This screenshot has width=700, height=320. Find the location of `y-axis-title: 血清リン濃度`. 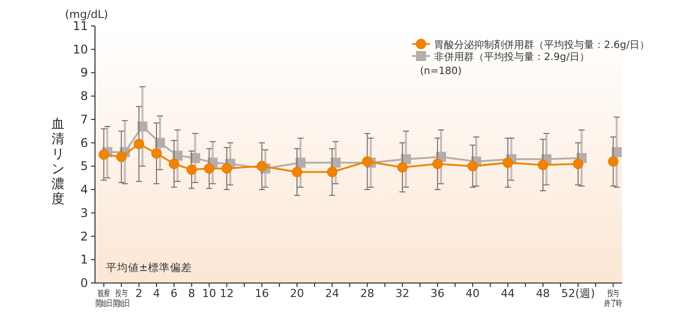

y-axis-title: 血清リン濃度 is located at coordinates (58, 162).